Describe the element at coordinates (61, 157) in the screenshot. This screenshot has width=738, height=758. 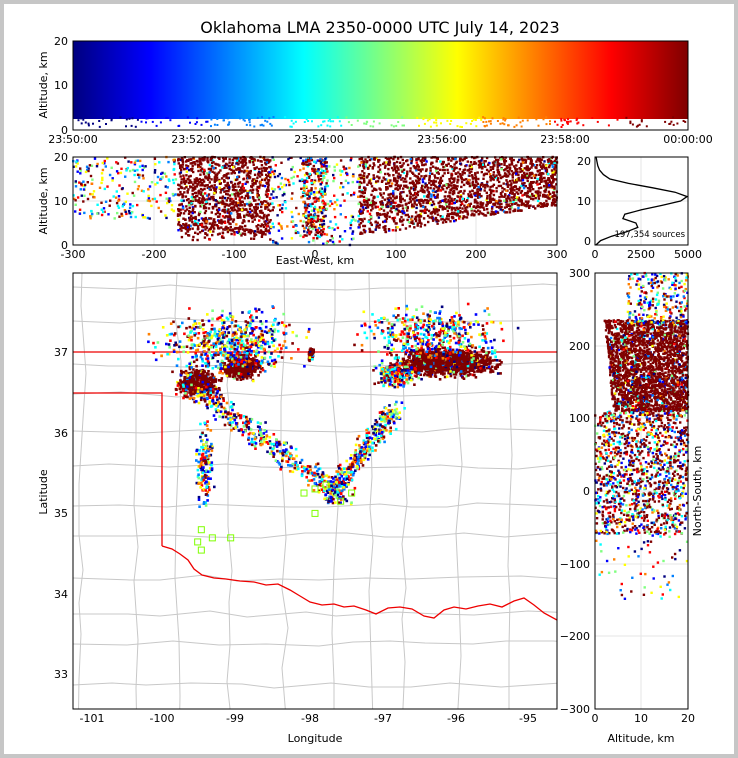
I see `ew-ytick: 20` at that location.